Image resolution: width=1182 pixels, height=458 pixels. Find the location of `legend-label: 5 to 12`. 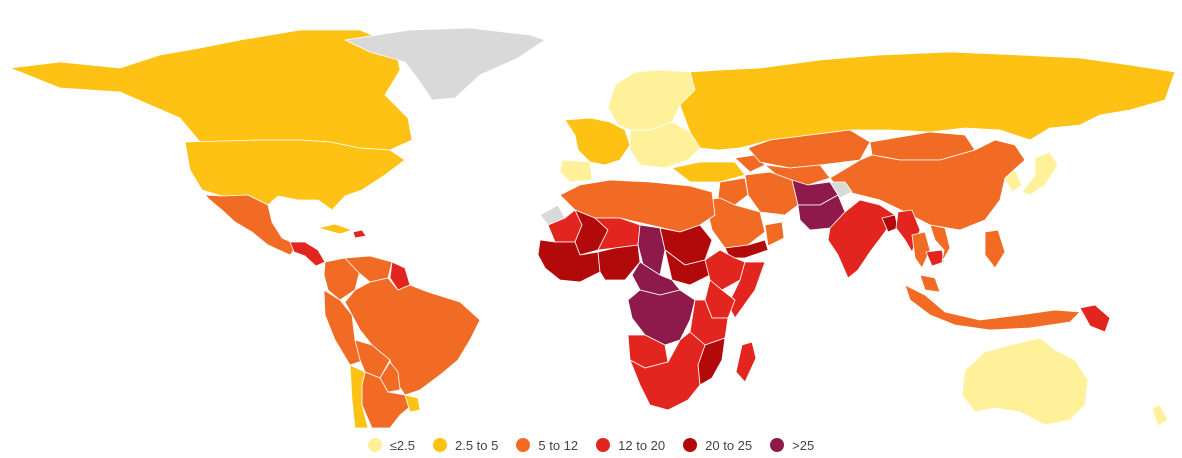

legend-label: 5 to 12 is located at coordinates (558, 445).